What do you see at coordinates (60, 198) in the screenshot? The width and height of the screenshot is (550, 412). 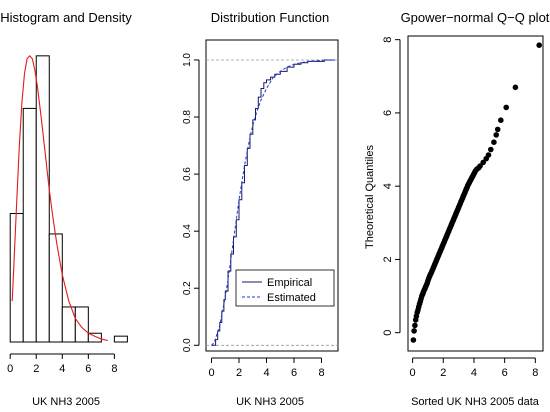 I see `density-curve` at bounding box center [60, 198].